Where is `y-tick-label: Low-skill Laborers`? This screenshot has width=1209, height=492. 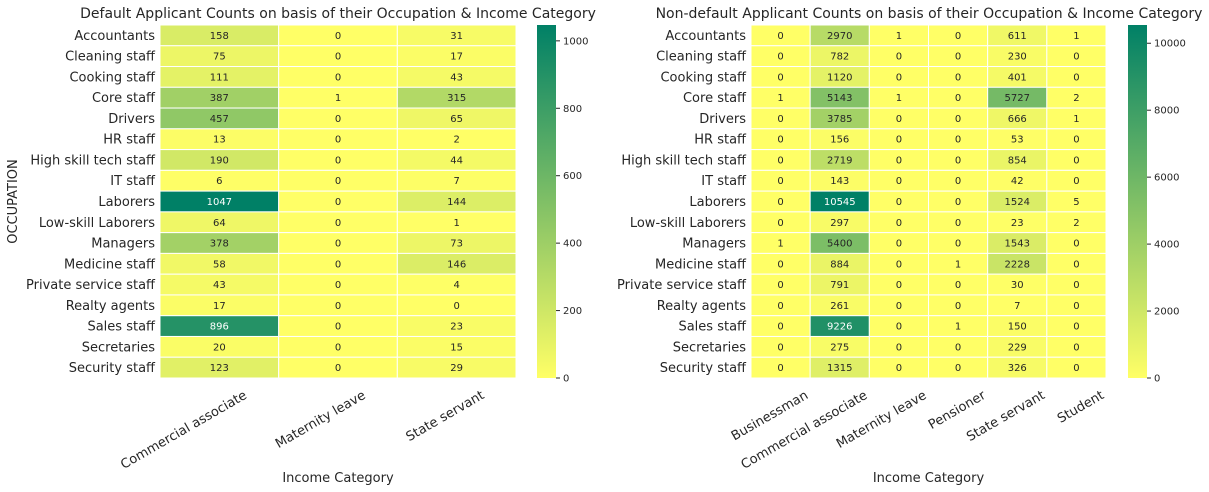
y-tick-label: Low-skill Laborers is located at coordinates (97, 223).